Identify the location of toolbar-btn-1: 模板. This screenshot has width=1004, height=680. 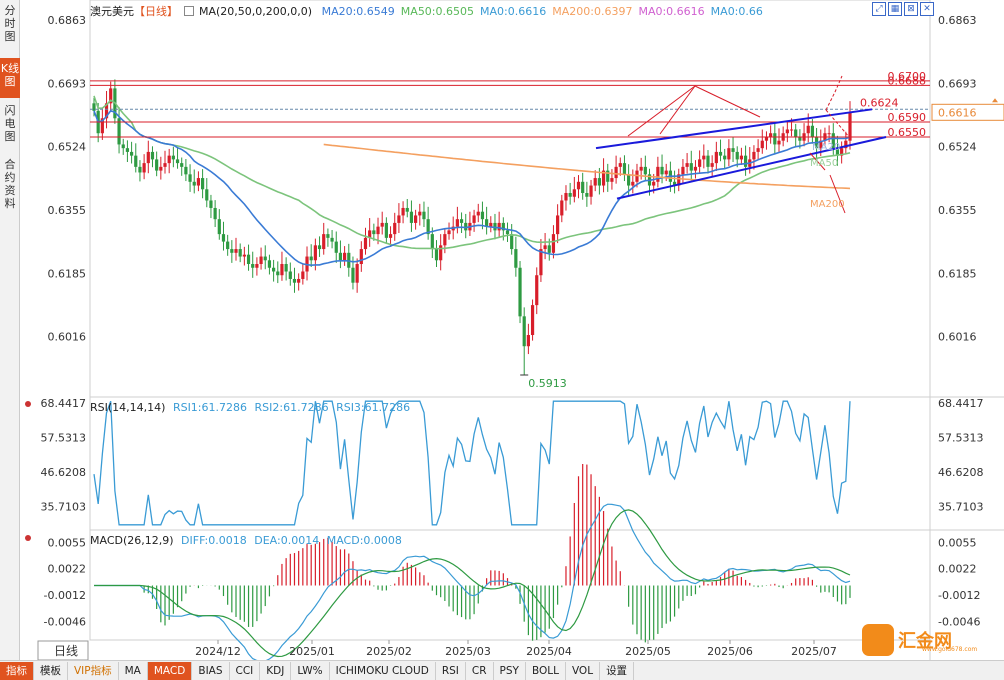
(51, 670).